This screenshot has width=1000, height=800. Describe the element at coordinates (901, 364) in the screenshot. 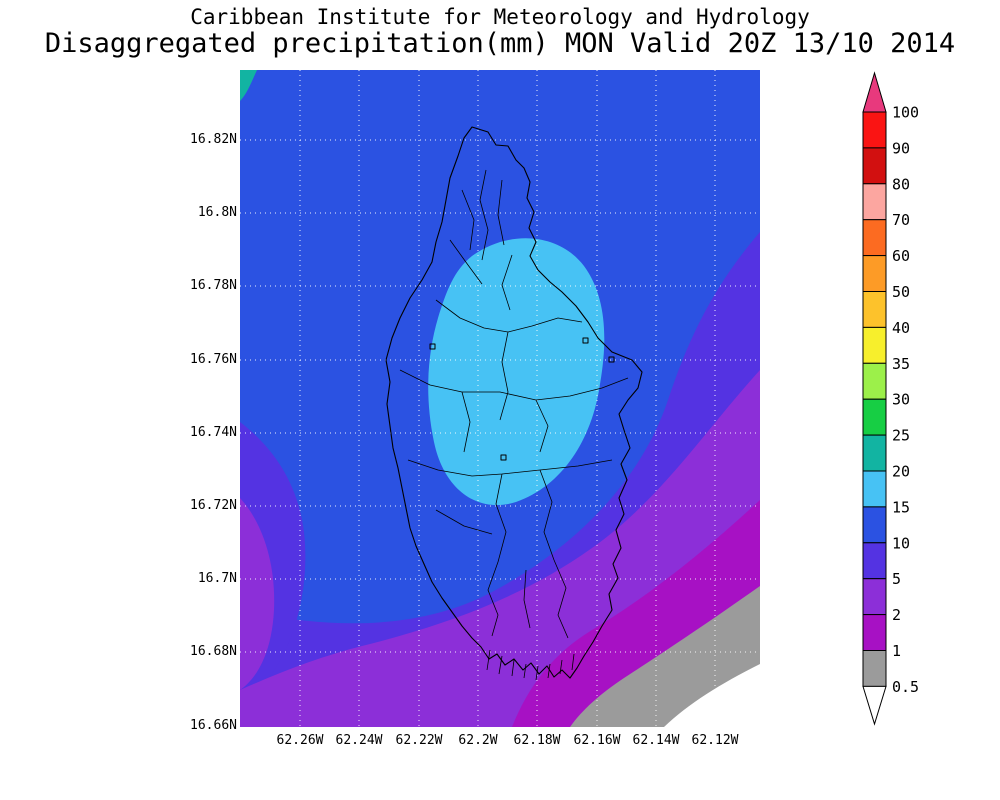

I see `colorbar-label: 35` at that location.